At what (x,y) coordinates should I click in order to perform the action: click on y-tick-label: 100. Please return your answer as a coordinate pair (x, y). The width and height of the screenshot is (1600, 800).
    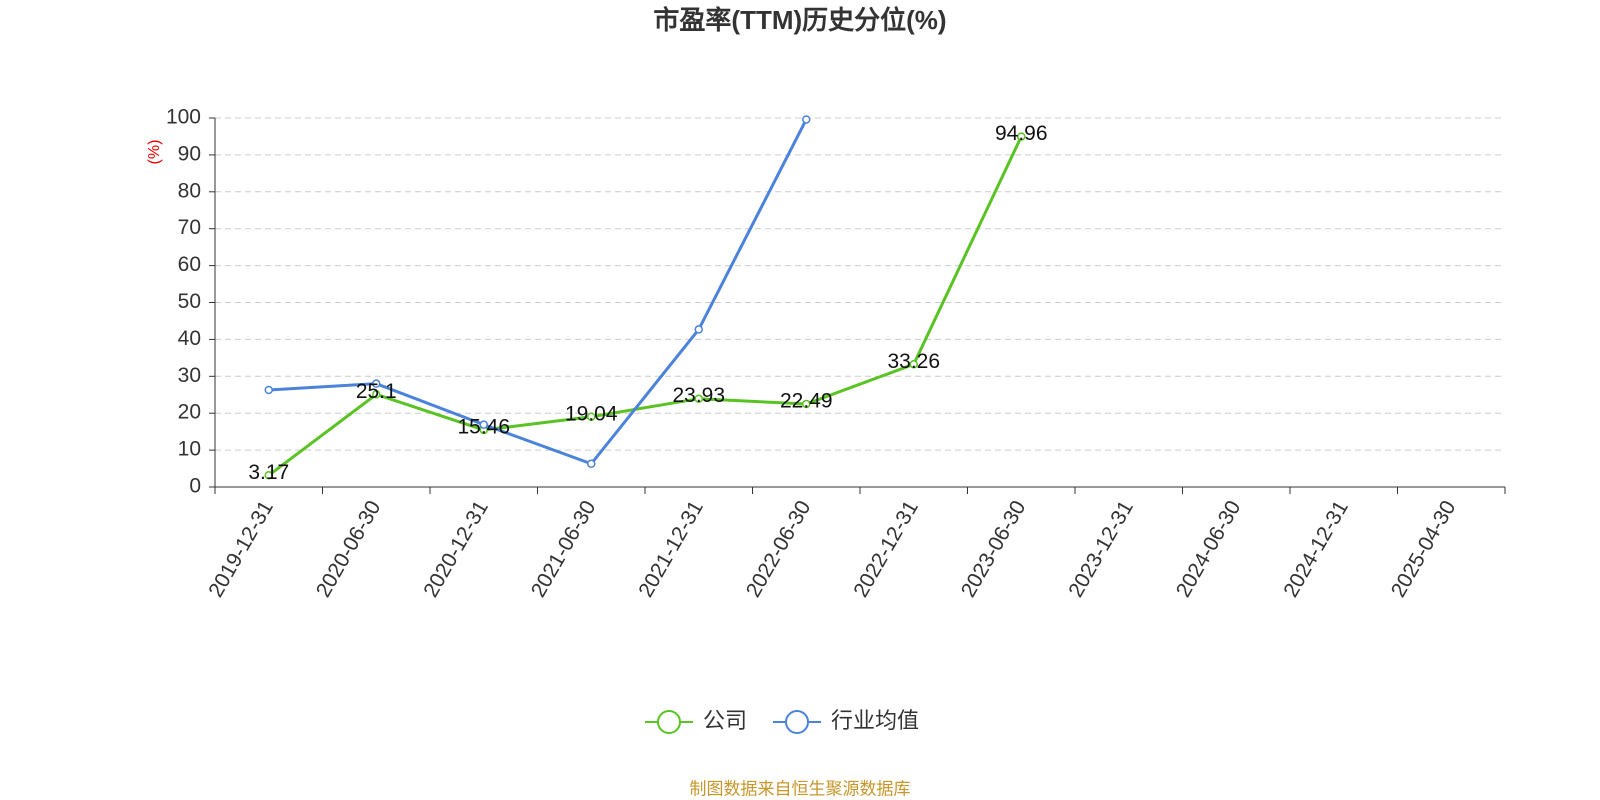
    Looking at the image, I should click on (183, 117).